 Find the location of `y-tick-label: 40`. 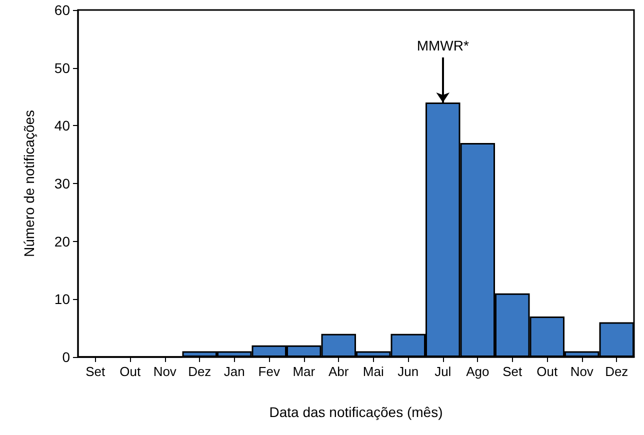

y-tick-label: 40 is located at coordinates (62, 126).